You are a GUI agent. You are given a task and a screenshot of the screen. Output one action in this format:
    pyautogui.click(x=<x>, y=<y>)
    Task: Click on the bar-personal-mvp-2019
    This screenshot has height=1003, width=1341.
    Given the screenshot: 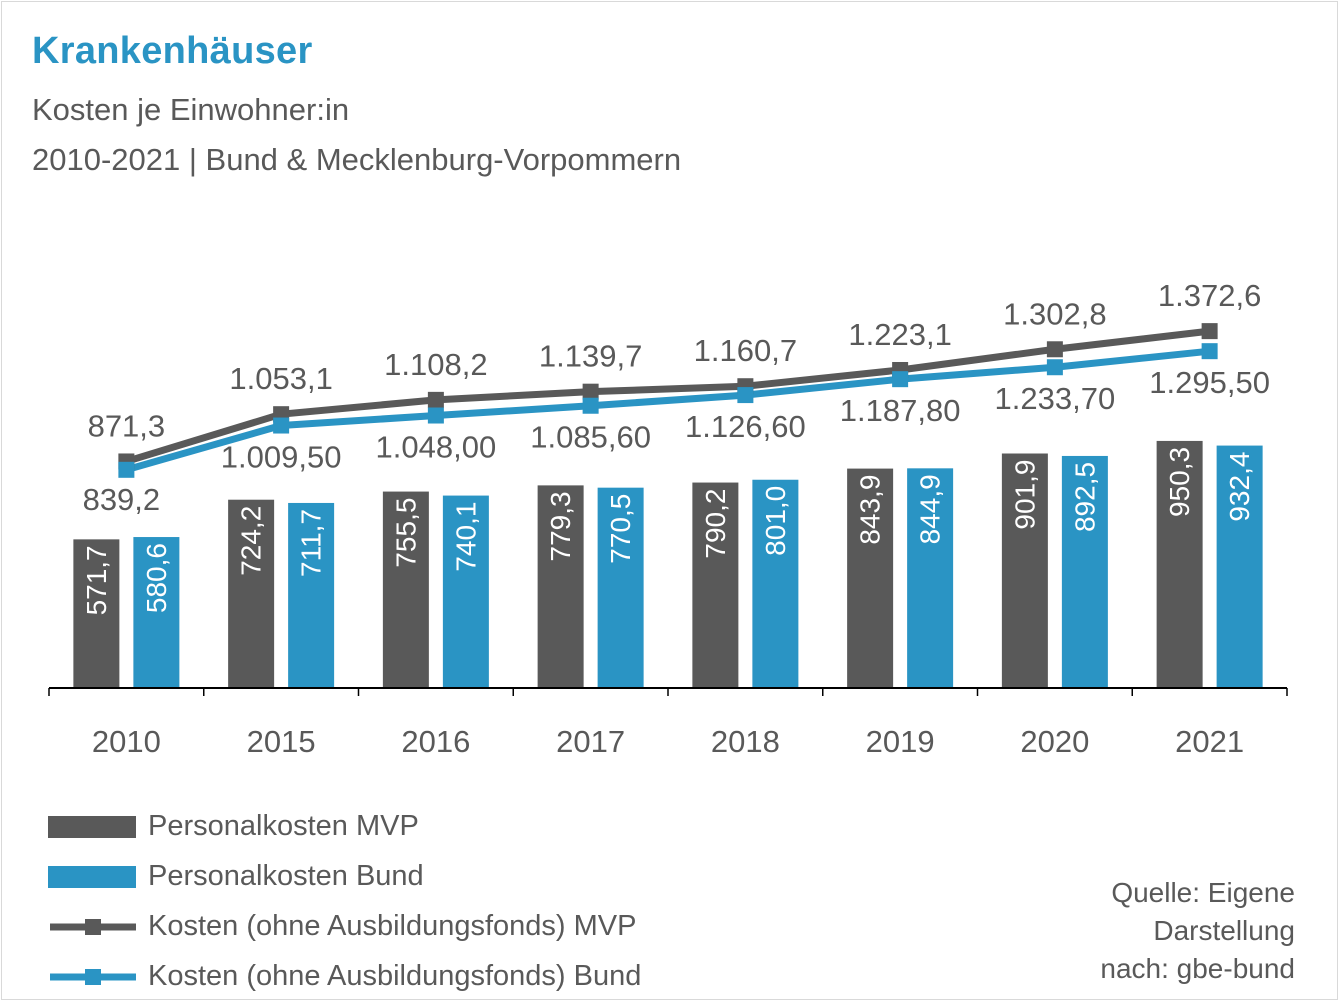 What is the action you would take?
    pyautogui.click(x=870, y=578)
    